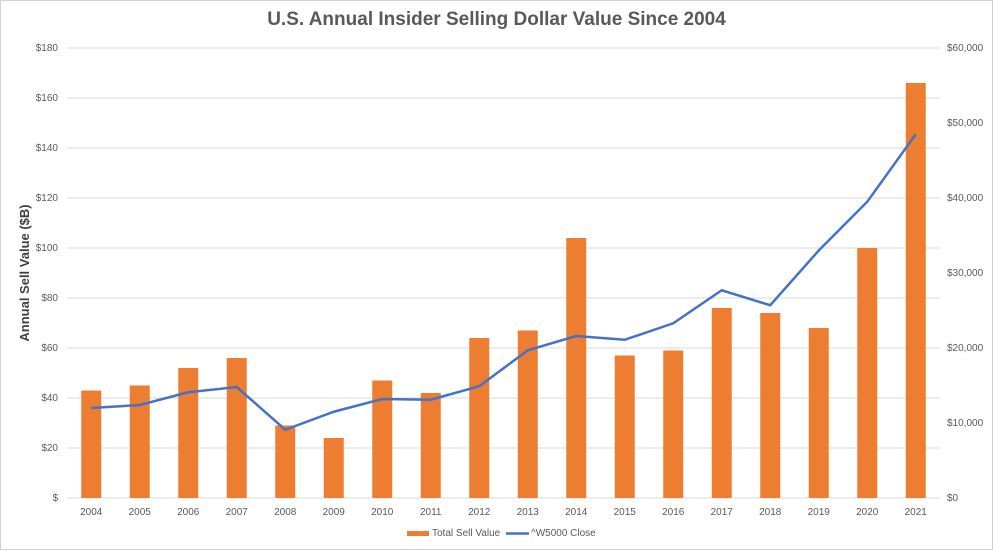 The image size is (993, 551). Describe the element at coordinates (479, 512) in the screenshot. I see `x-tick-label: 2012` at that location.